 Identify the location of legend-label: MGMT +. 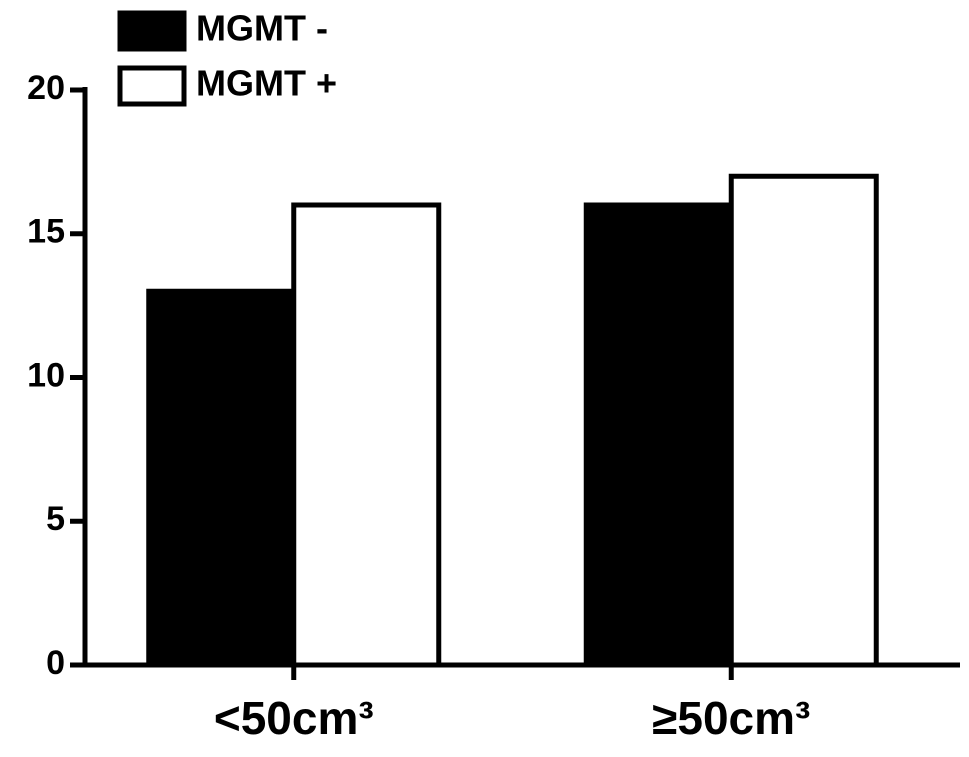
(266, 83).